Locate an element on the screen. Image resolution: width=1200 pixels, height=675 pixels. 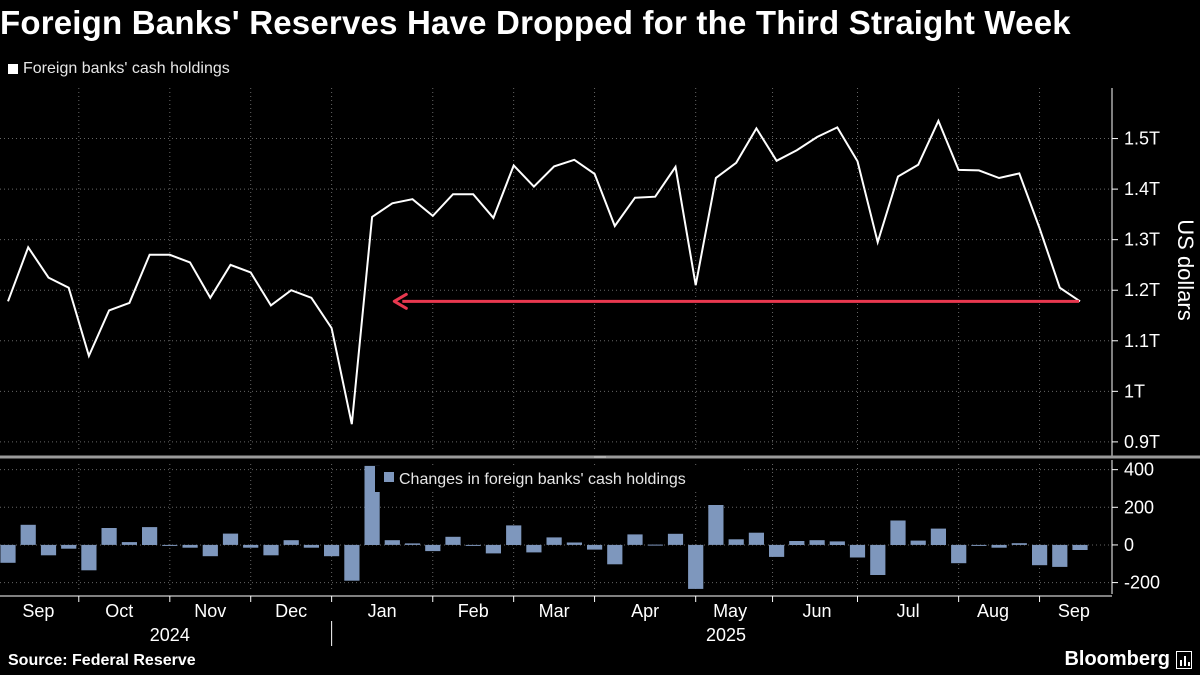
top-ytick-label: 1.5T is located at coordinates (1142, 139).